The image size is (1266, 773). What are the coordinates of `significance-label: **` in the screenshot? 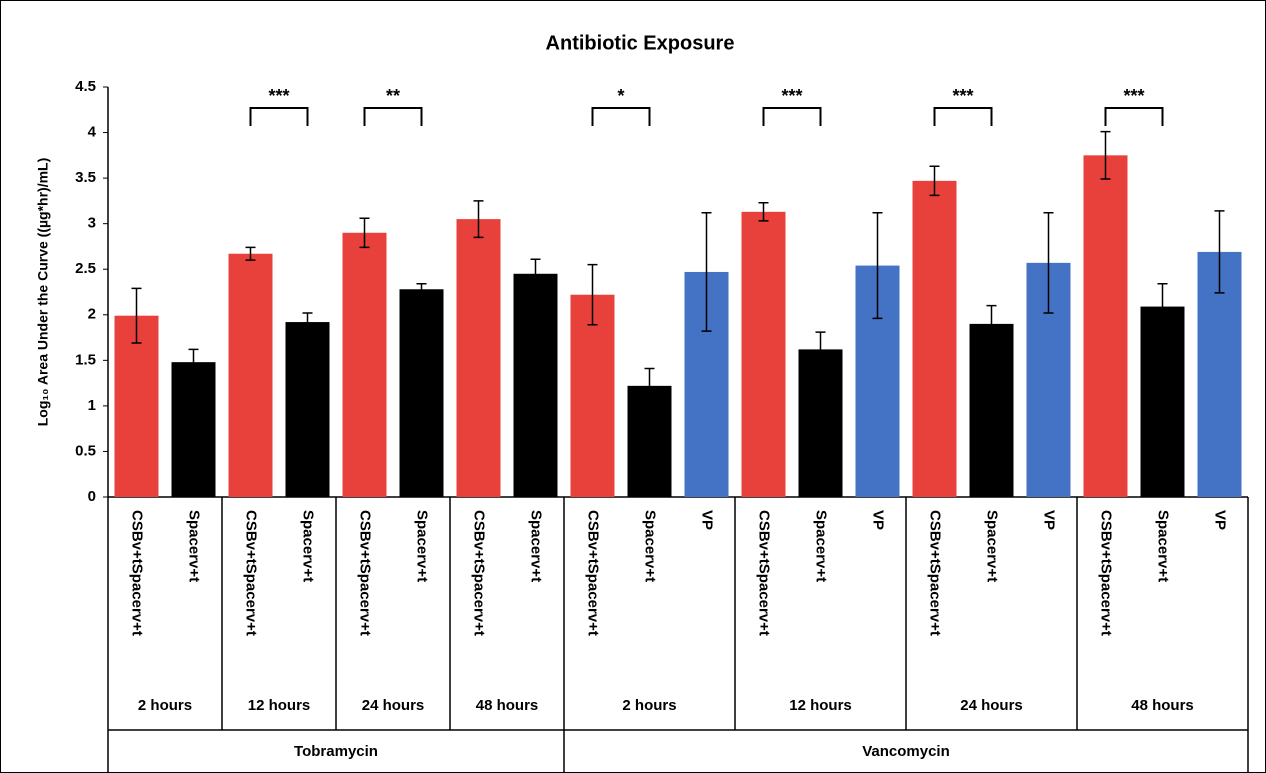 It's located at (393, 96).